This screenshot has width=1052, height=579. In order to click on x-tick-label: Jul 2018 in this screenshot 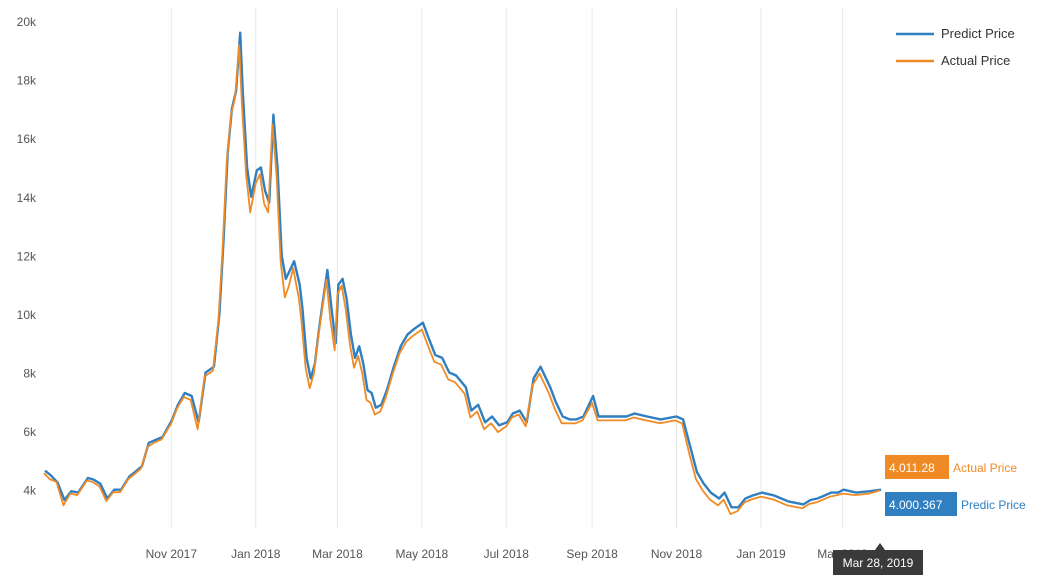, I will do `click(507, 554)`.